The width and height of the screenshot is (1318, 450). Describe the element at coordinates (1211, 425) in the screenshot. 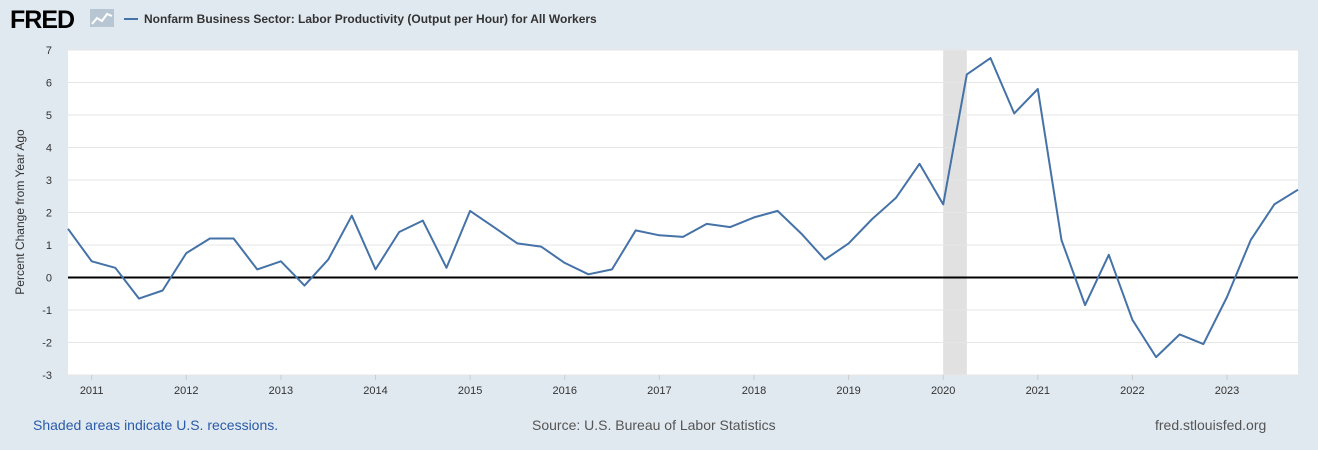

I see `site-link: fred.stlouisfed.org` at that location.